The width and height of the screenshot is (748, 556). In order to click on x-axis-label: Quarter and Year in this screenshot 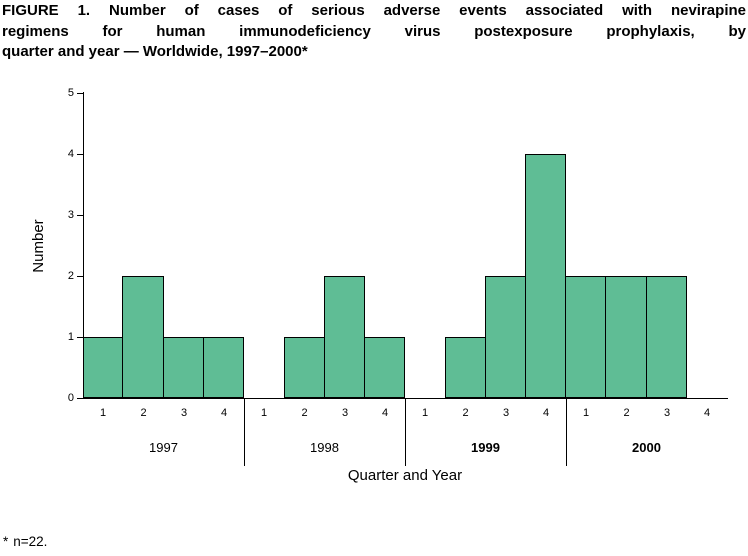, I will do `click(405, 475)`.